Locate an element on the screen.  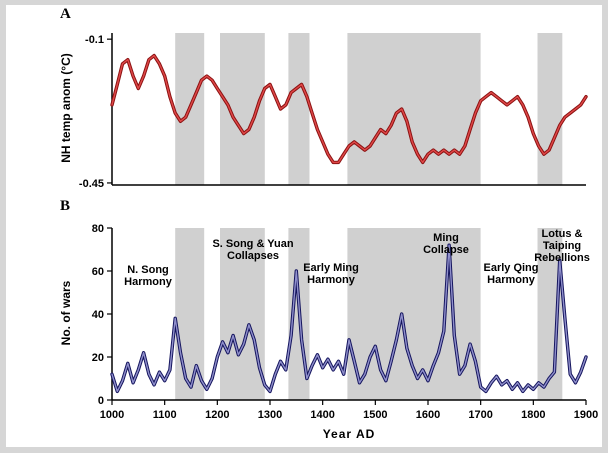
y-tick-label: 80 is located at coordinates (98, 229).